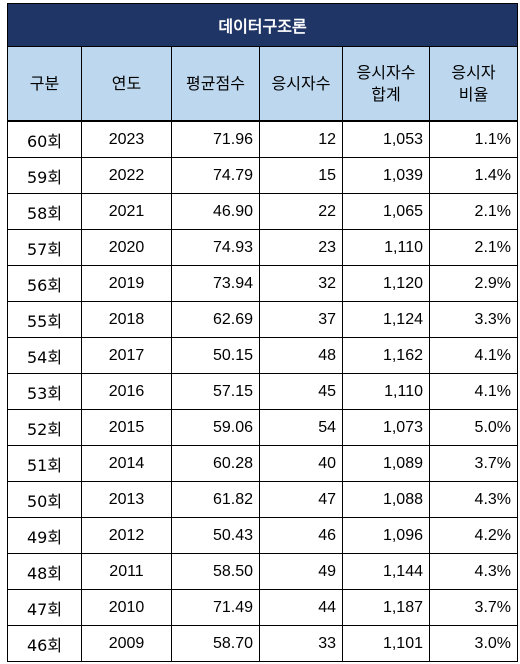 Image resolution: width=520 pixels, height=664 pixels. What do you see at coordinates (126, 643) in the screenshot?
I see `cell-year: 2009` at bounding box center [126, 643].